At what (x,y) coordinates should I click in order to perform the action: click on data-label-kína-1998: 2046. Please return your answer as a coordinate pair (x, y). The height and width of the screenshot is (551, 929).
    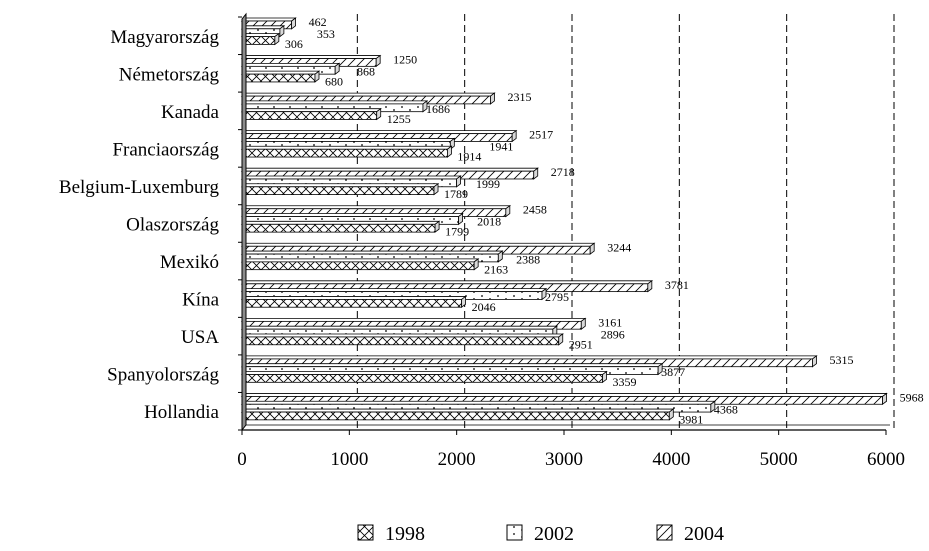
    Looking at the image, I should click on (484, 307).